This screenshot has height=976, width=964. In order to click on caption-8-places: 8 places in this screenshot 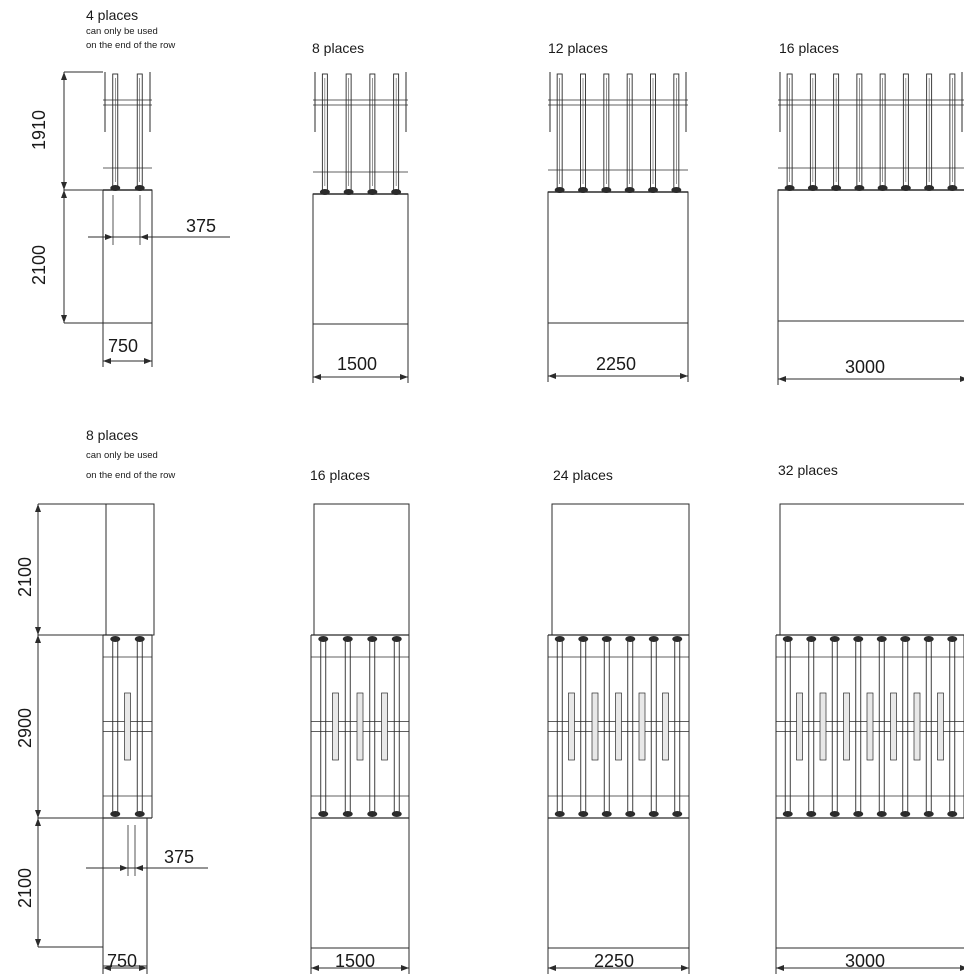, I will do `click(338, 48)`.